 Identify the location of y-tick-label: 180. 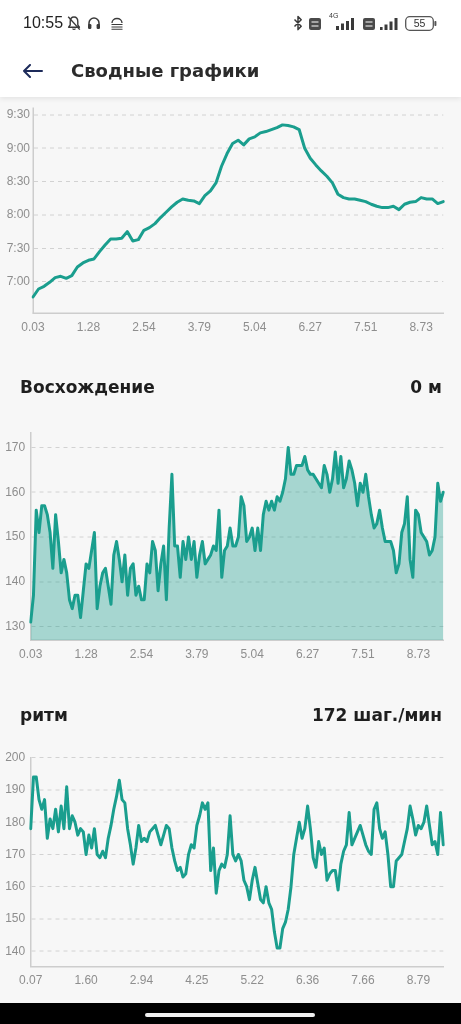
(15, 821).